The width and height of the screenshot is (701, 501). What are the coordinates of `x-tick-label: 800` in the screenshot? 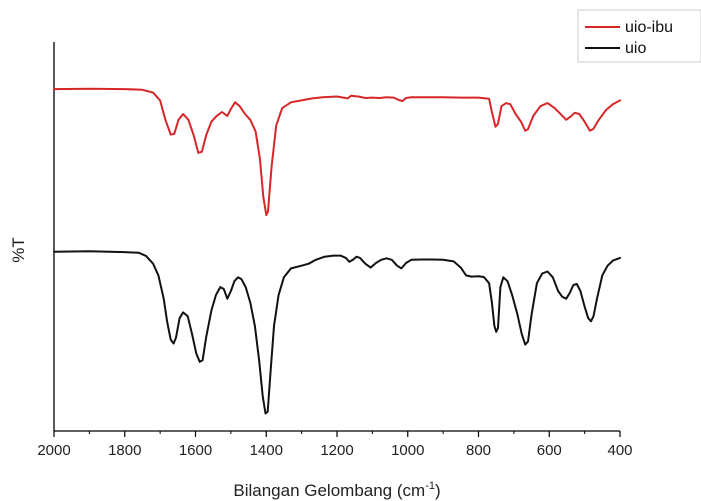 It's located at (478, 450).